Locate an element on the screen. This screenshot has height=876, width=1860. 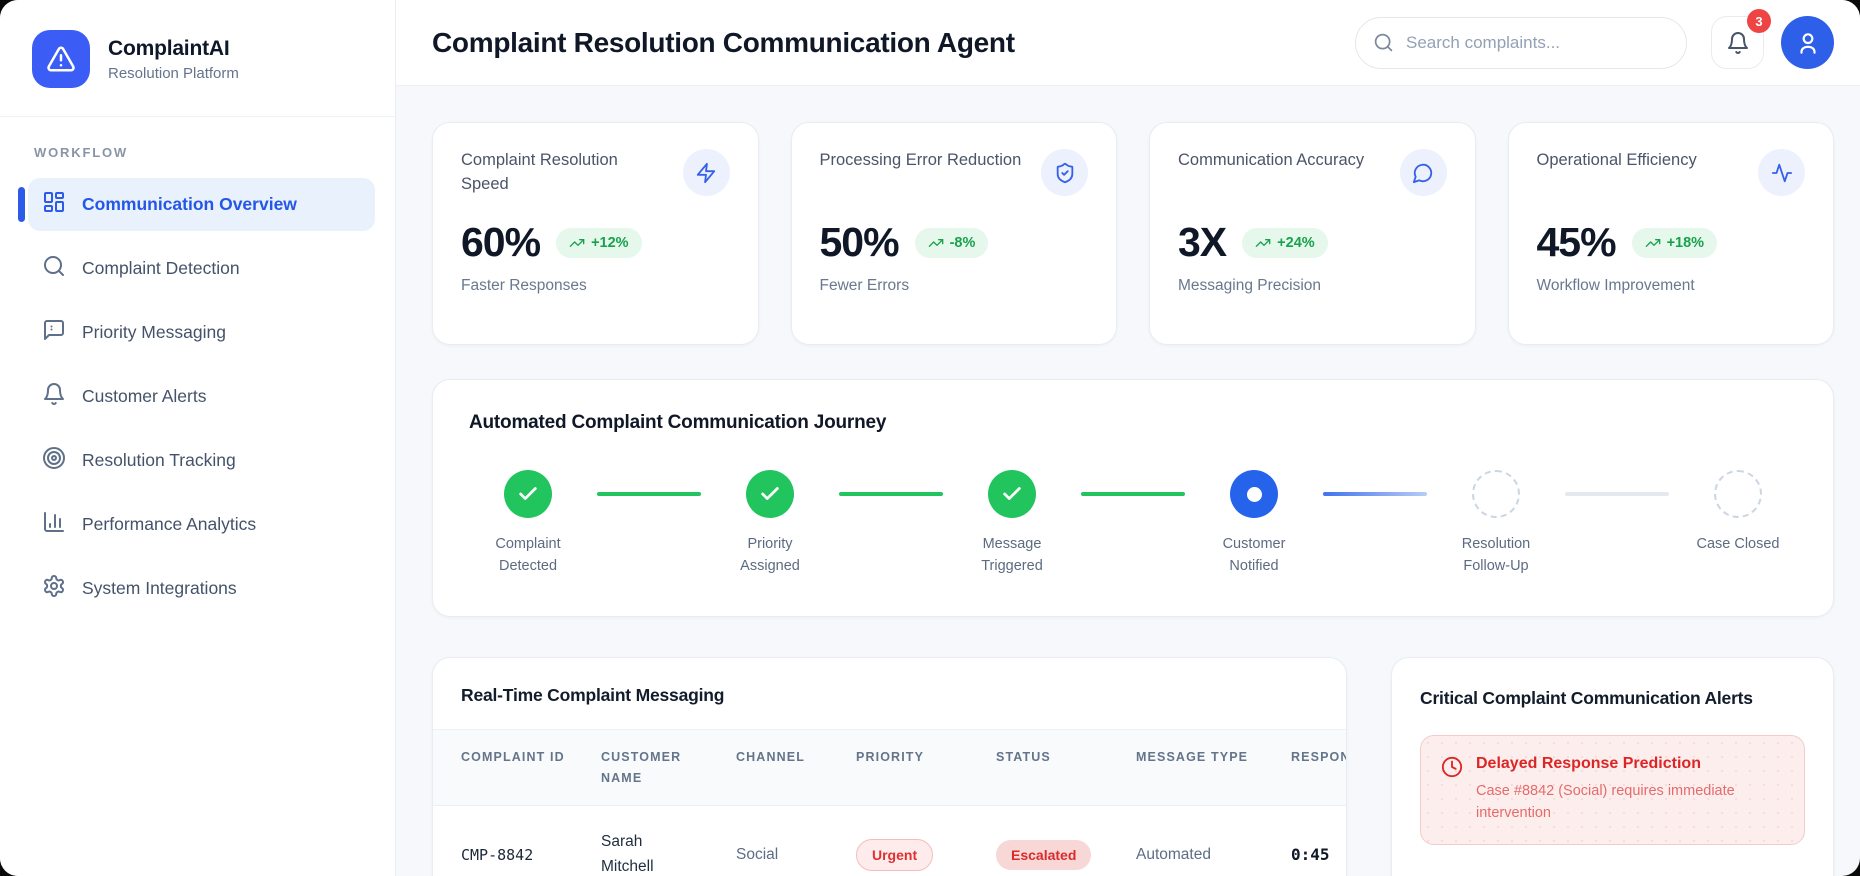
brand-text: ComplaintAI Resolution Platform is located at coordinates (173, 59).